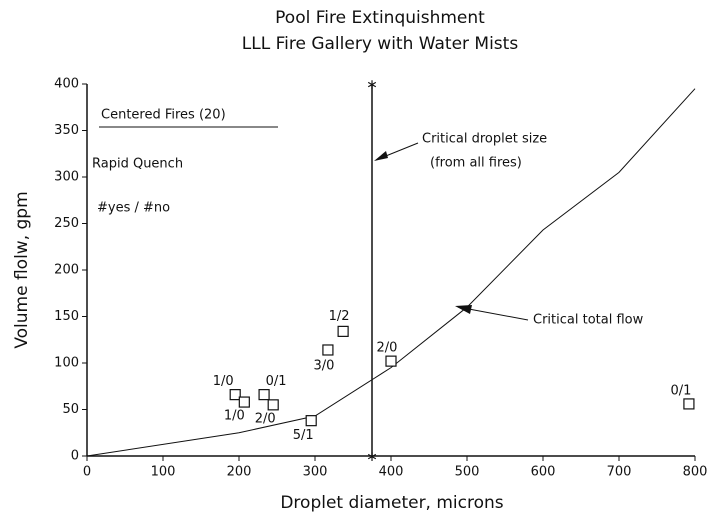  What do you see at coordinates (695, 472) in the screenshot?
I see `x-tick-label: 800` at bounding box center [695, 472].